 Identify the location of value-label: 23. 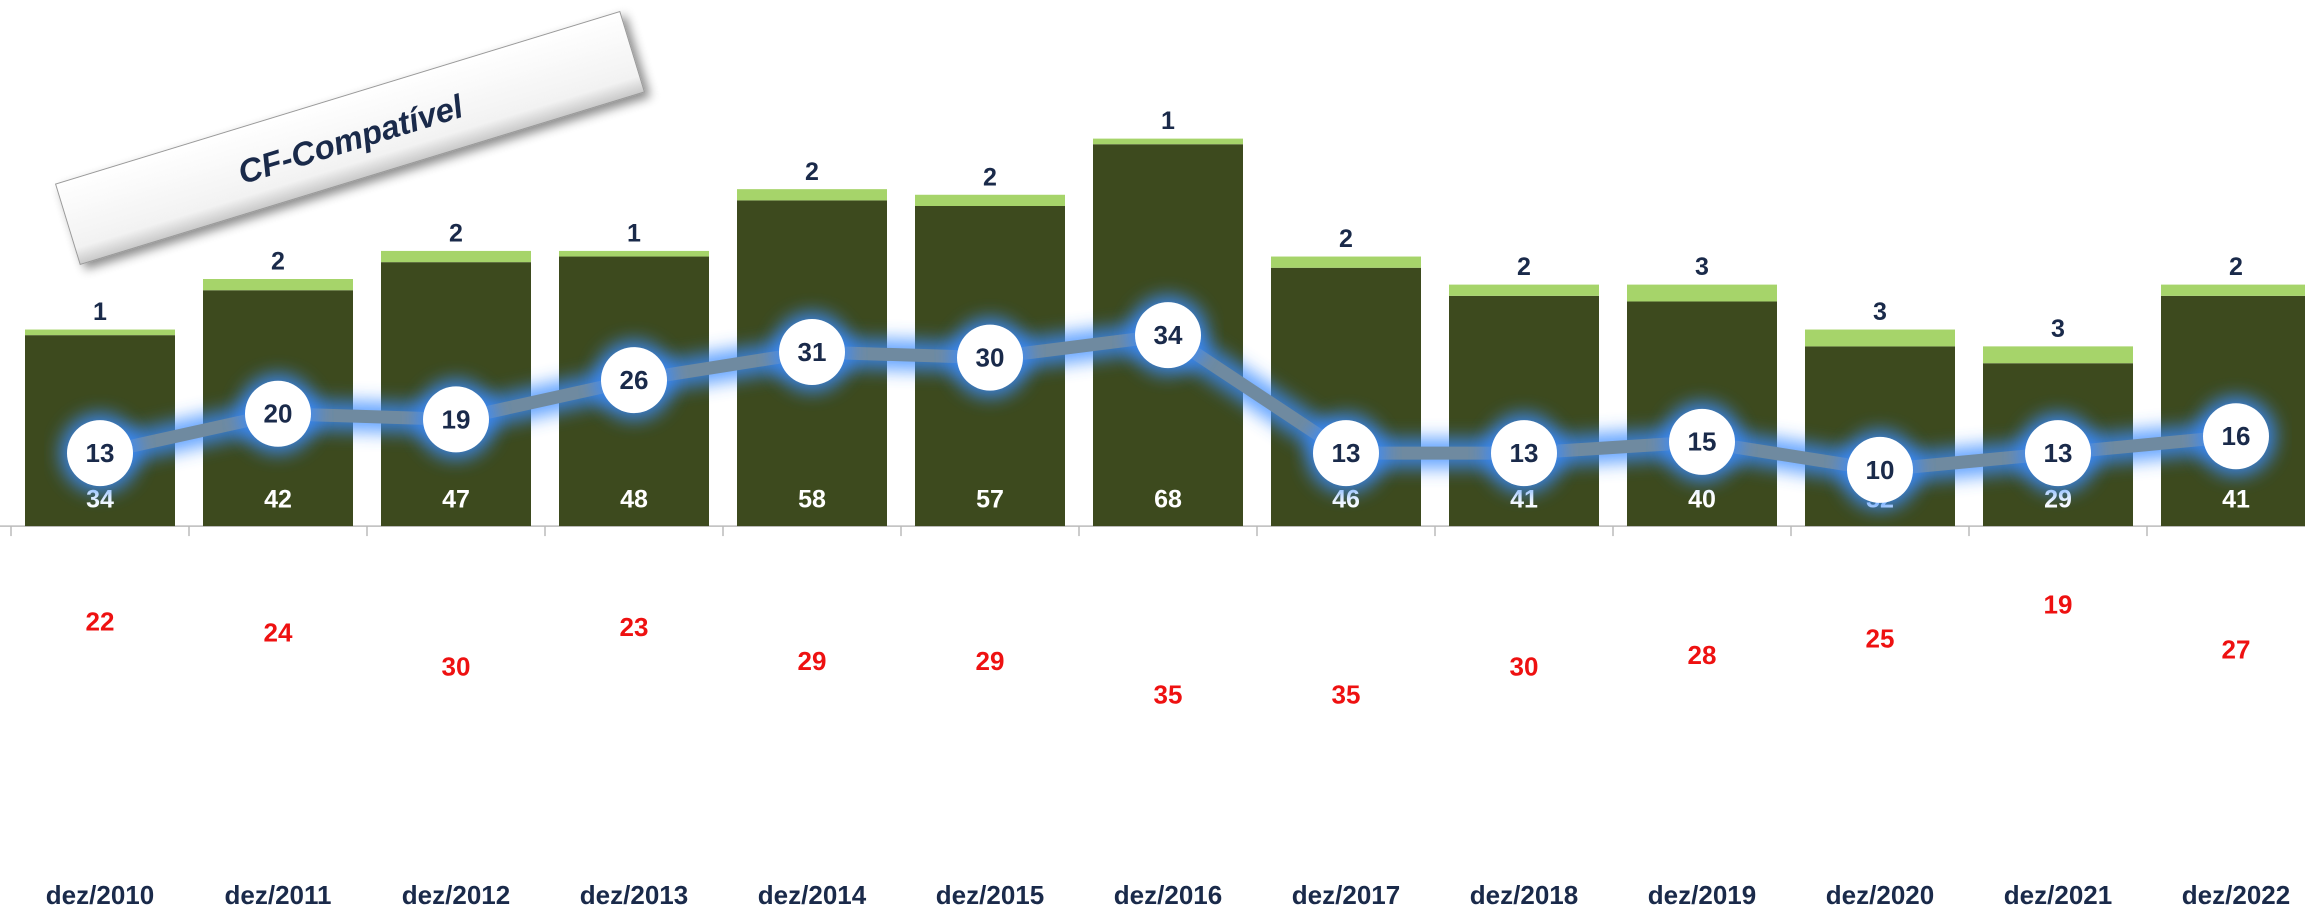
(634, 627).